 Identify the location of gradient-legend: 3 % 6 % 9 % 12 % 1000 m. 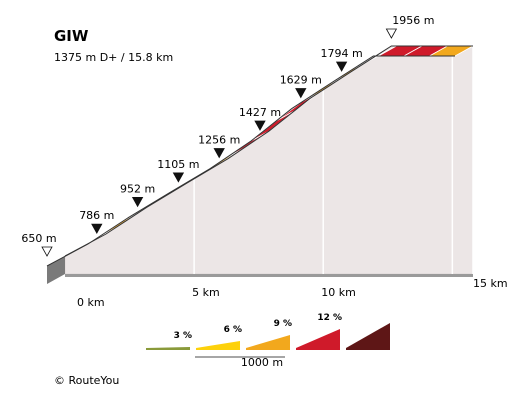
(268, 341).